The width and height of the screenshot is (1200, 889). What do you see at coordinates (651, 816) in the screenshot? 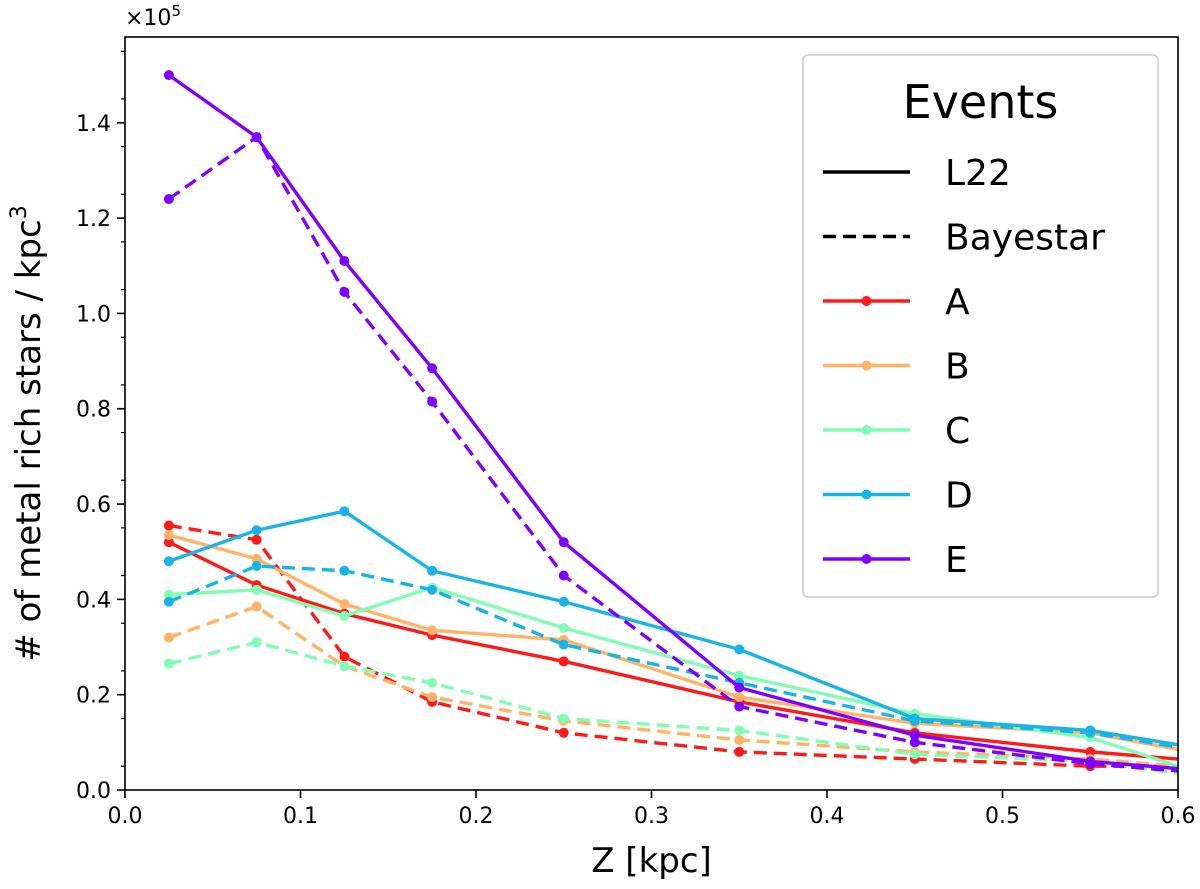
I see `x-tick-label: 0.3` at bounding box center [651, 816].